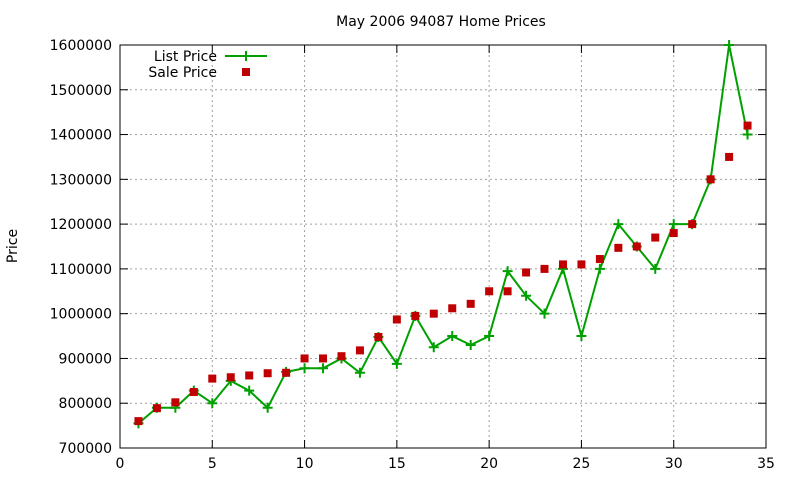 This screenshot has height=484, width=800. Describe the element at coordinates (81, 180) in the screenshot. I see `y-tick-label: 1300000` at that location.